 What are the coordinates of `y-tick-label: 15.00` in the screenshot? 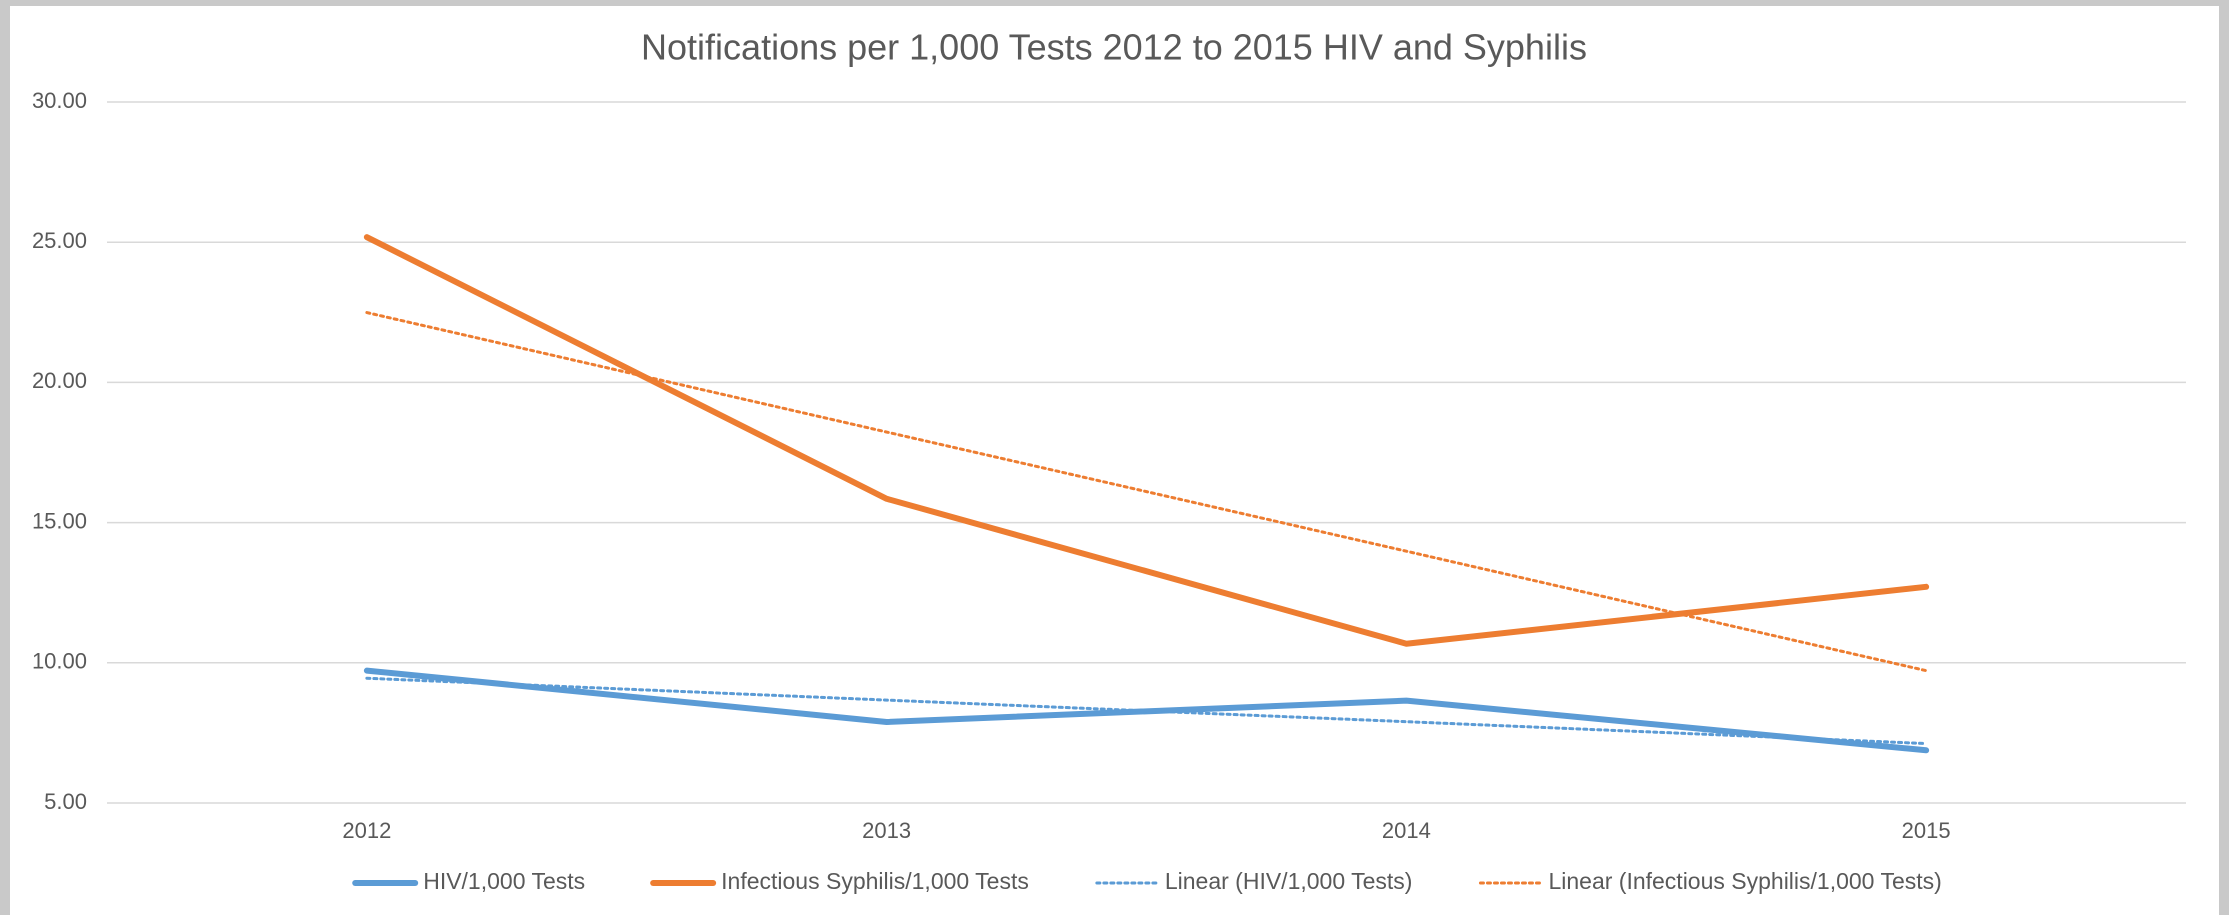 It's located at (59, 520).